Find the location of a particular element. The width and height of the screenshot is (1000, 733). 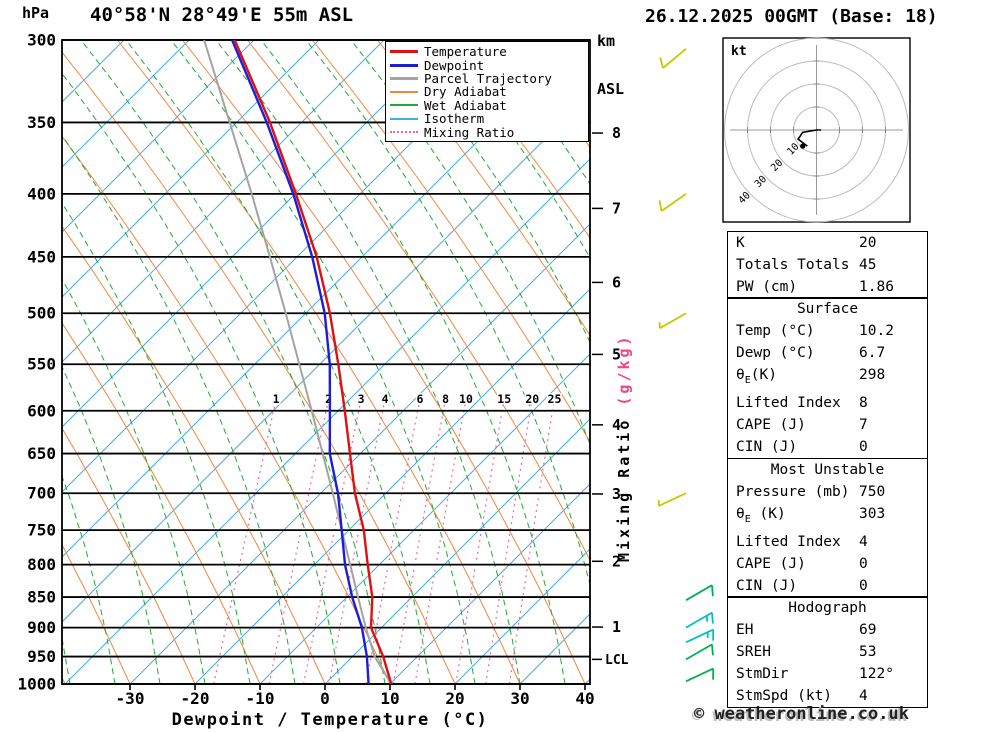

stat-value: 6.7 is located at coordinates (872, 353).